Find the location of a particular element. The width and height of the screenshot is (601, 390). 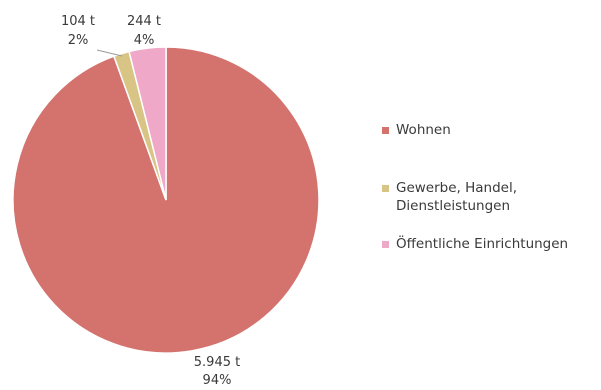

legend-label-wohnen: Wohnen is located at coordinates (423, 130).